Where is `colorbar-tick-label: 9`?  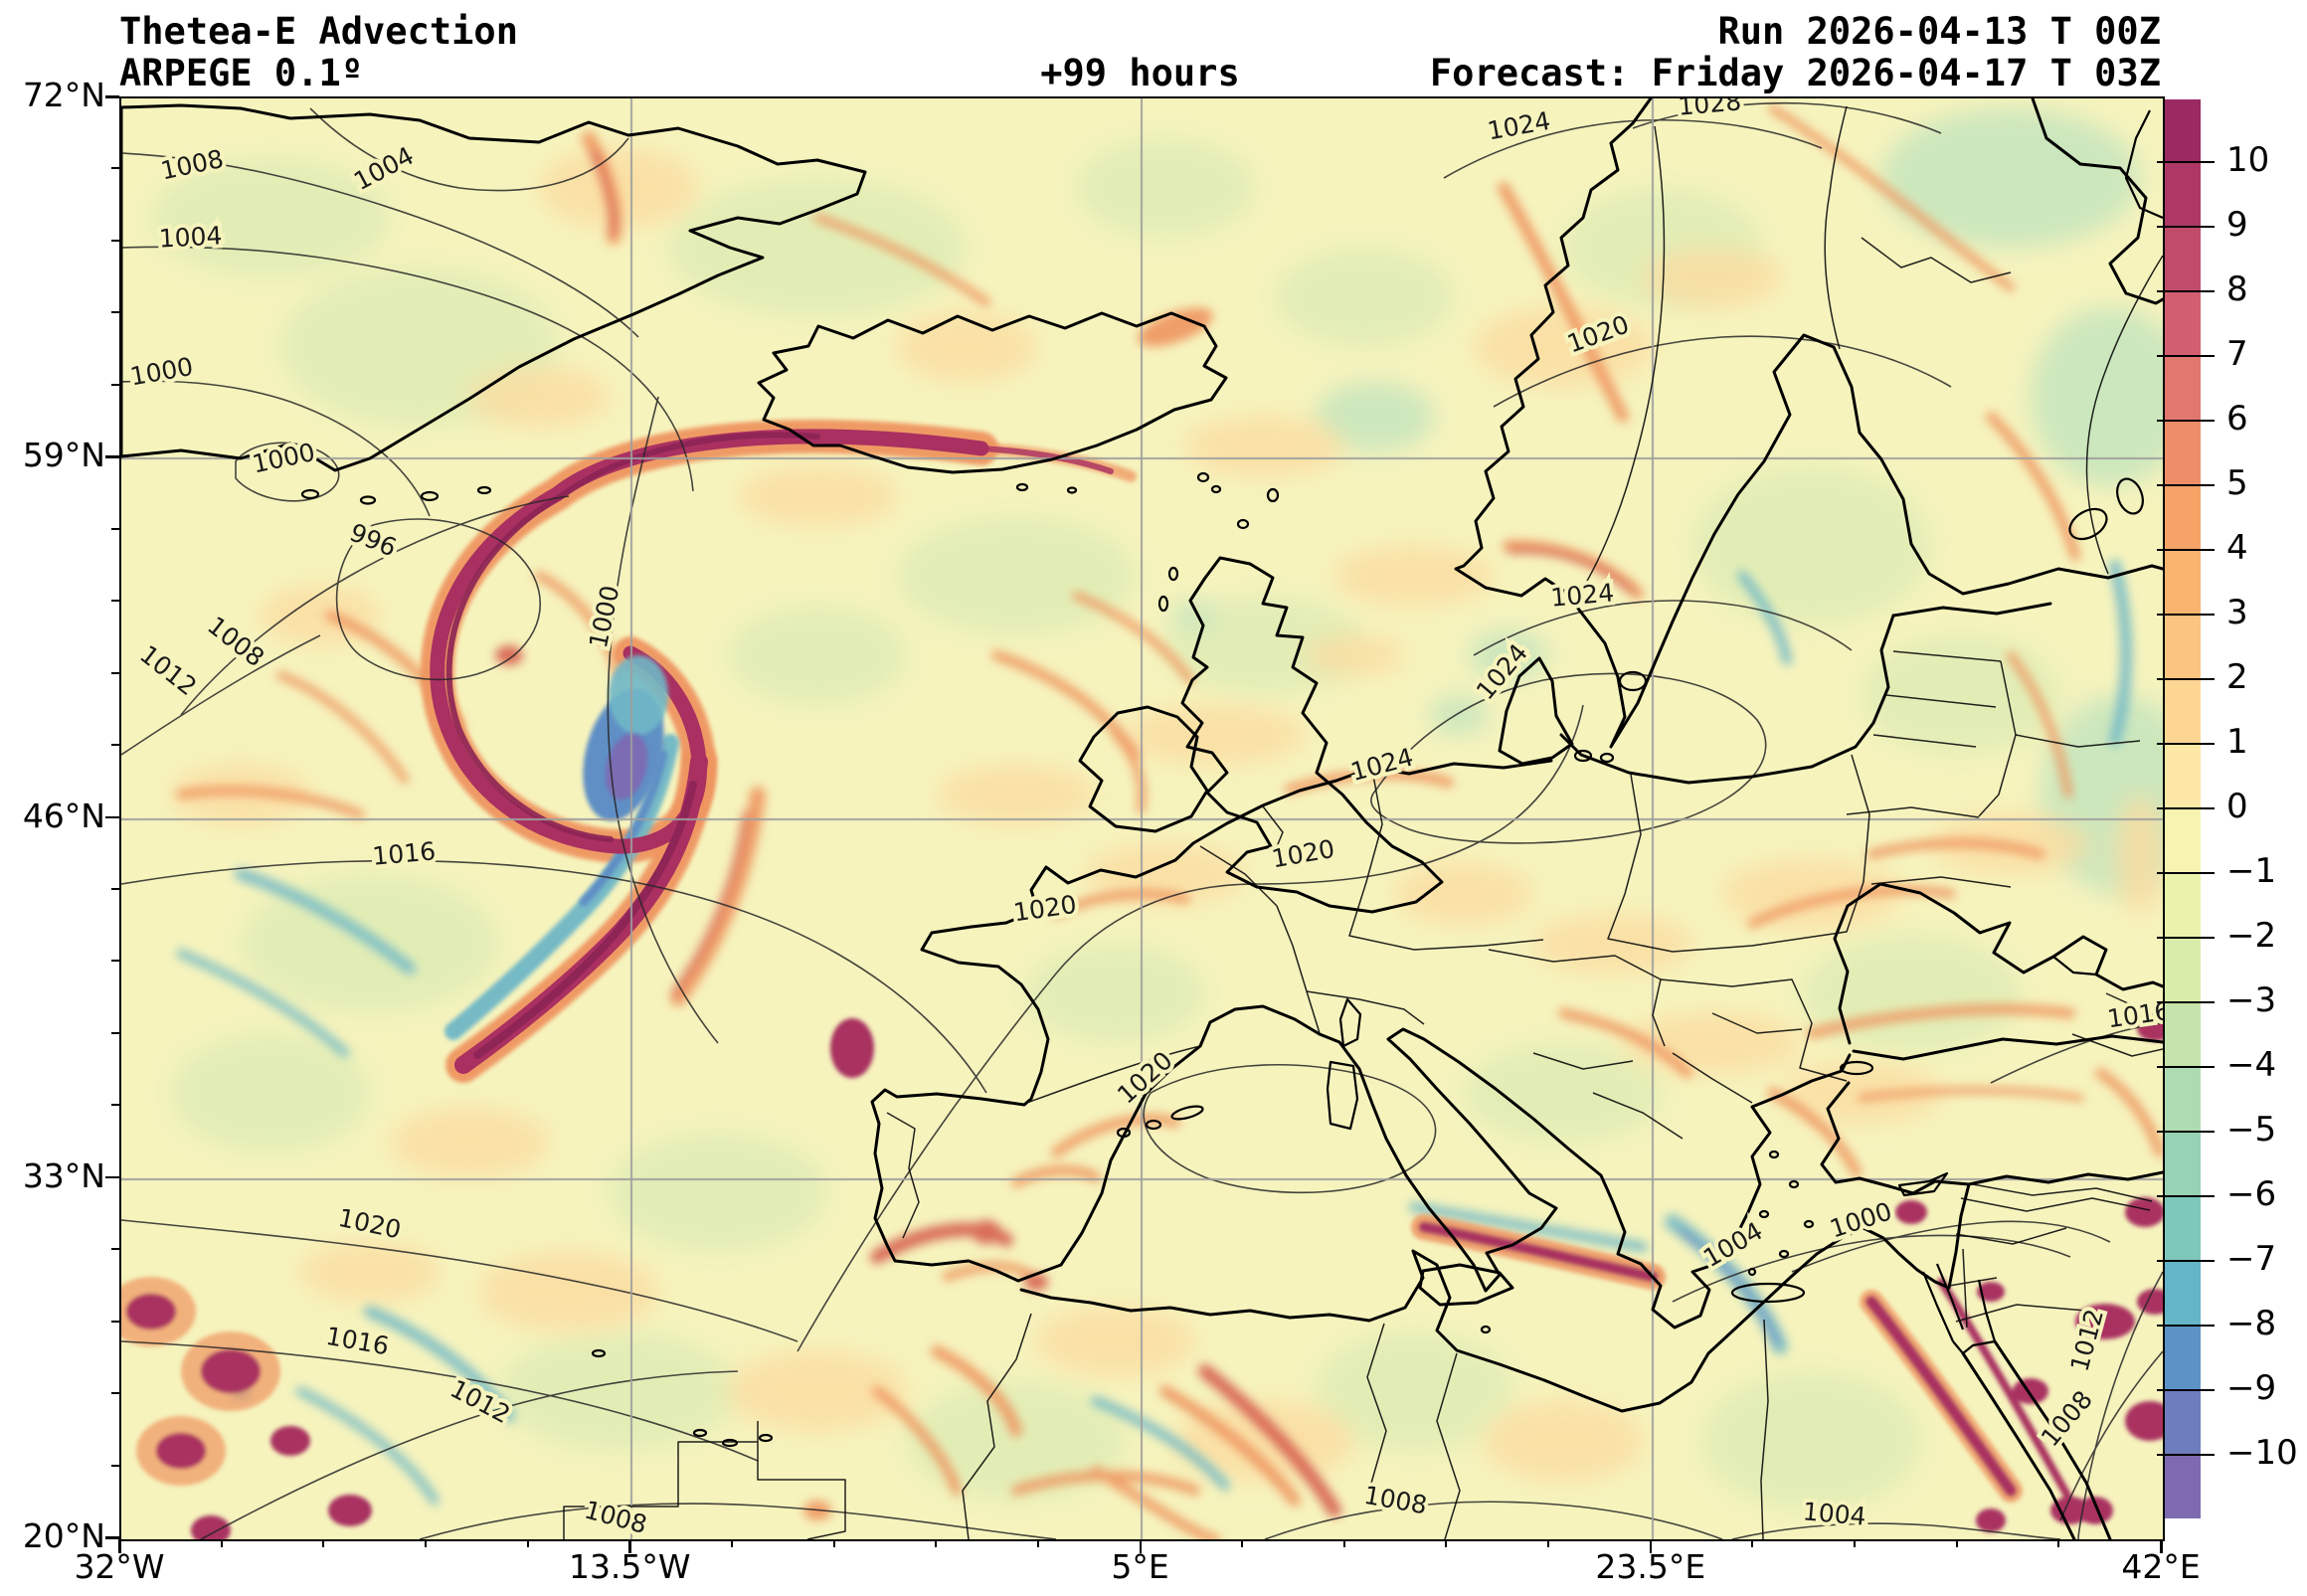
colorbar-tick-label: 9 is located at coordinates (2237, 225).